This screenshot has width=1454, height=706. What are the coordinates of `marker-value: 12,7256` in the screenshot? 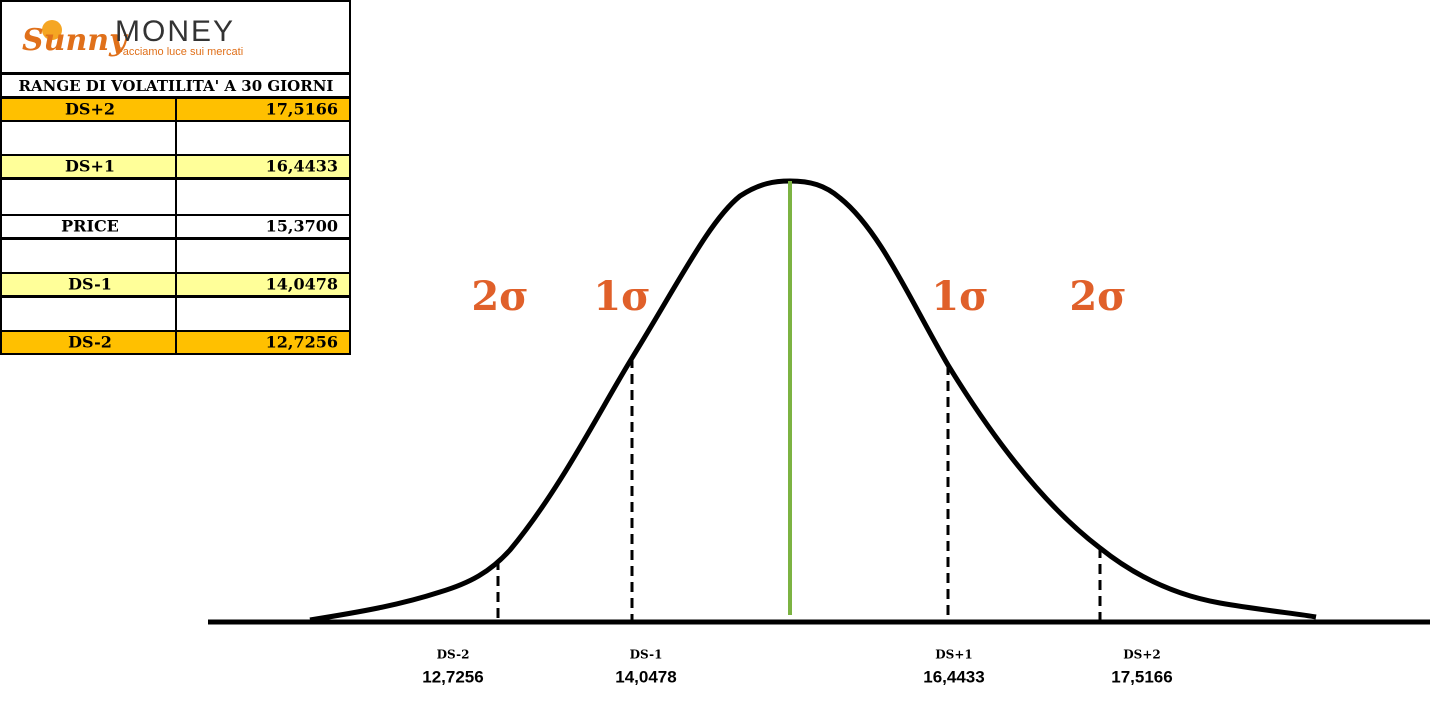 It's located at (452, 676).